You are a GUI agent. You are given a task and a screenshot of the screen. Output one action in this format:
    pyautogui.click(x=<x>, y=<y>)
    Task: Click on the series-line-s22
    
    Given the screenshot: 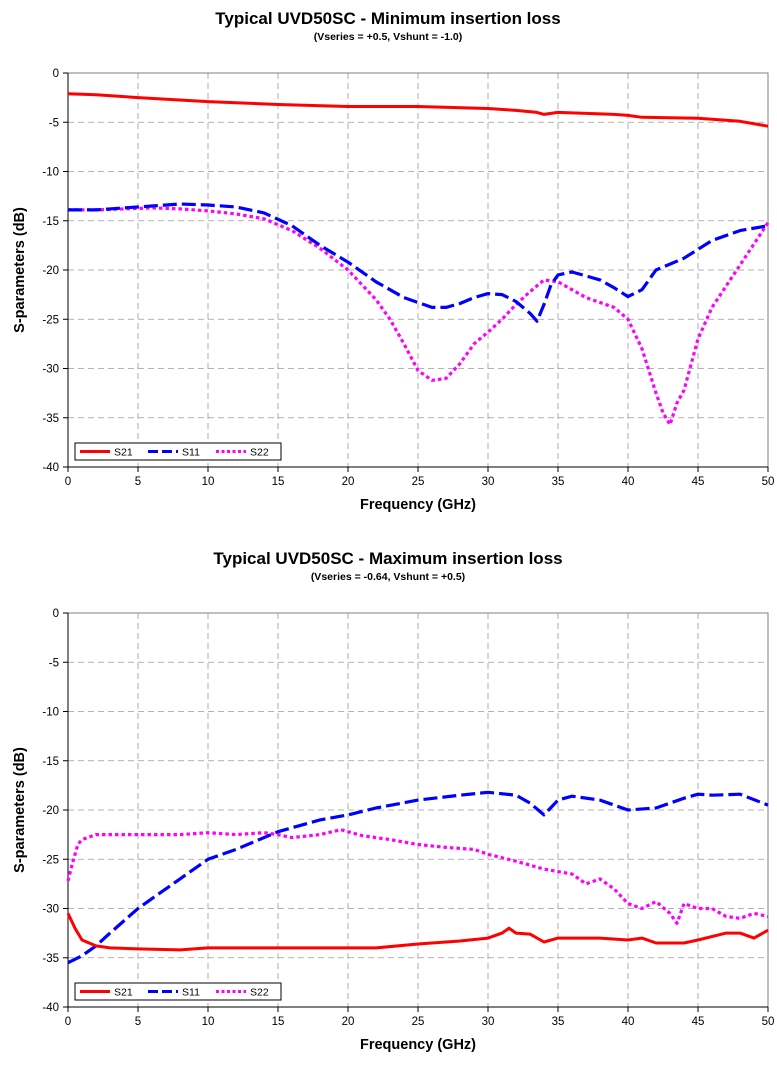 What is the action you would take?
    pyautogui.click(x=417, y=876)
    